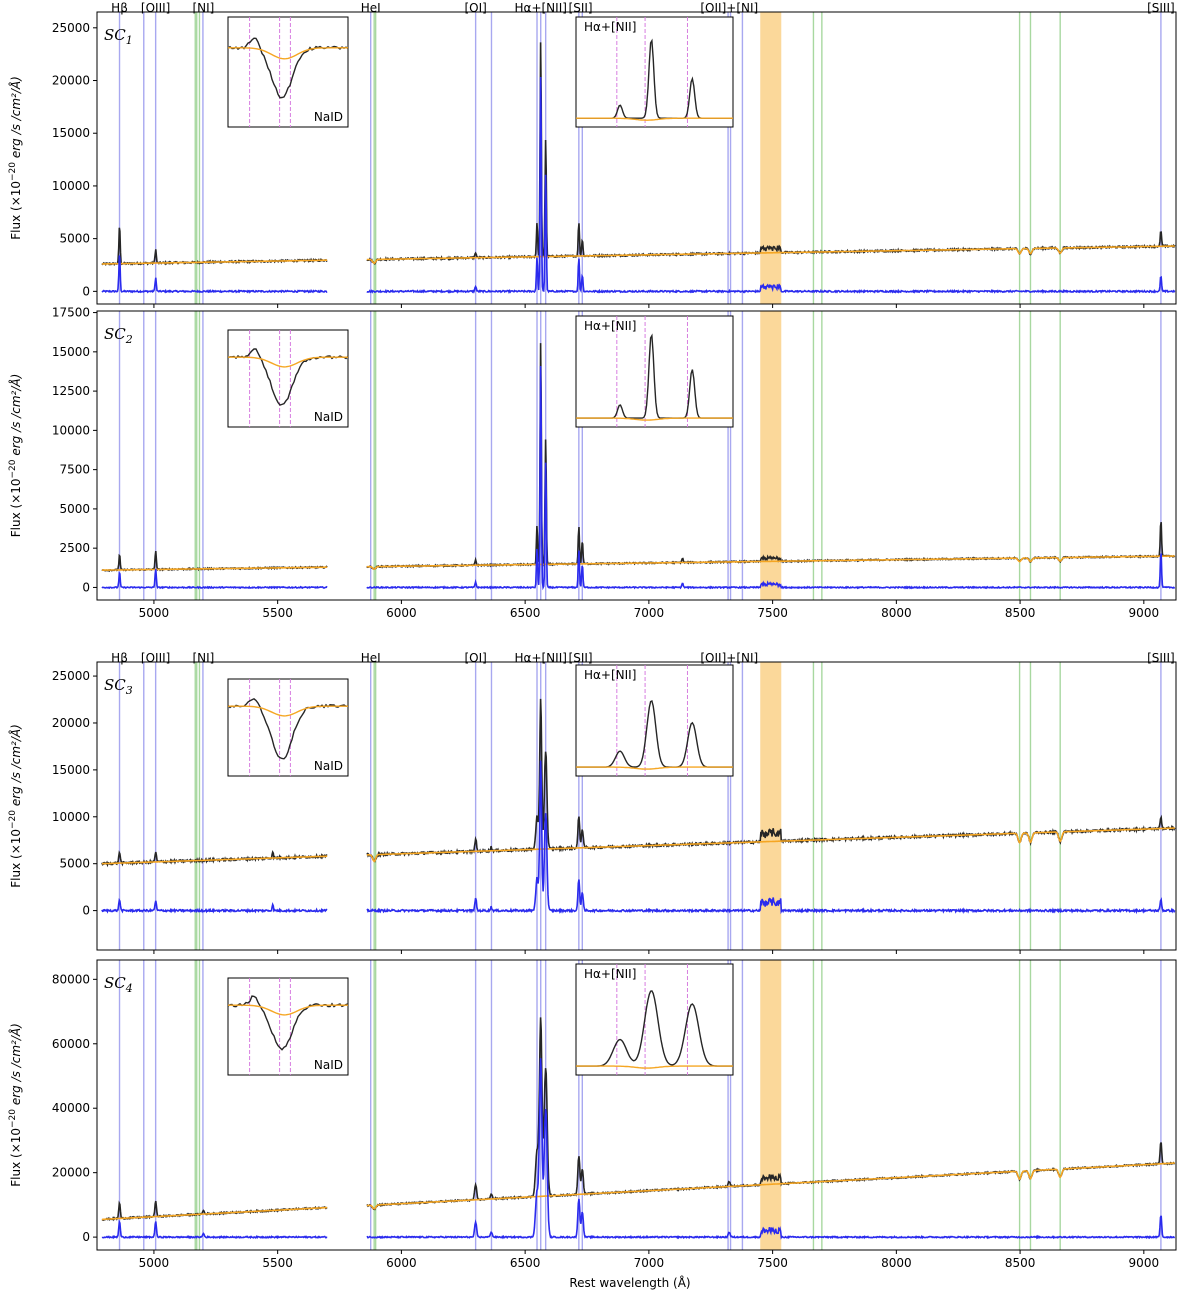  I want to click on y-tick-label-2: 5000, so click(74, 509).